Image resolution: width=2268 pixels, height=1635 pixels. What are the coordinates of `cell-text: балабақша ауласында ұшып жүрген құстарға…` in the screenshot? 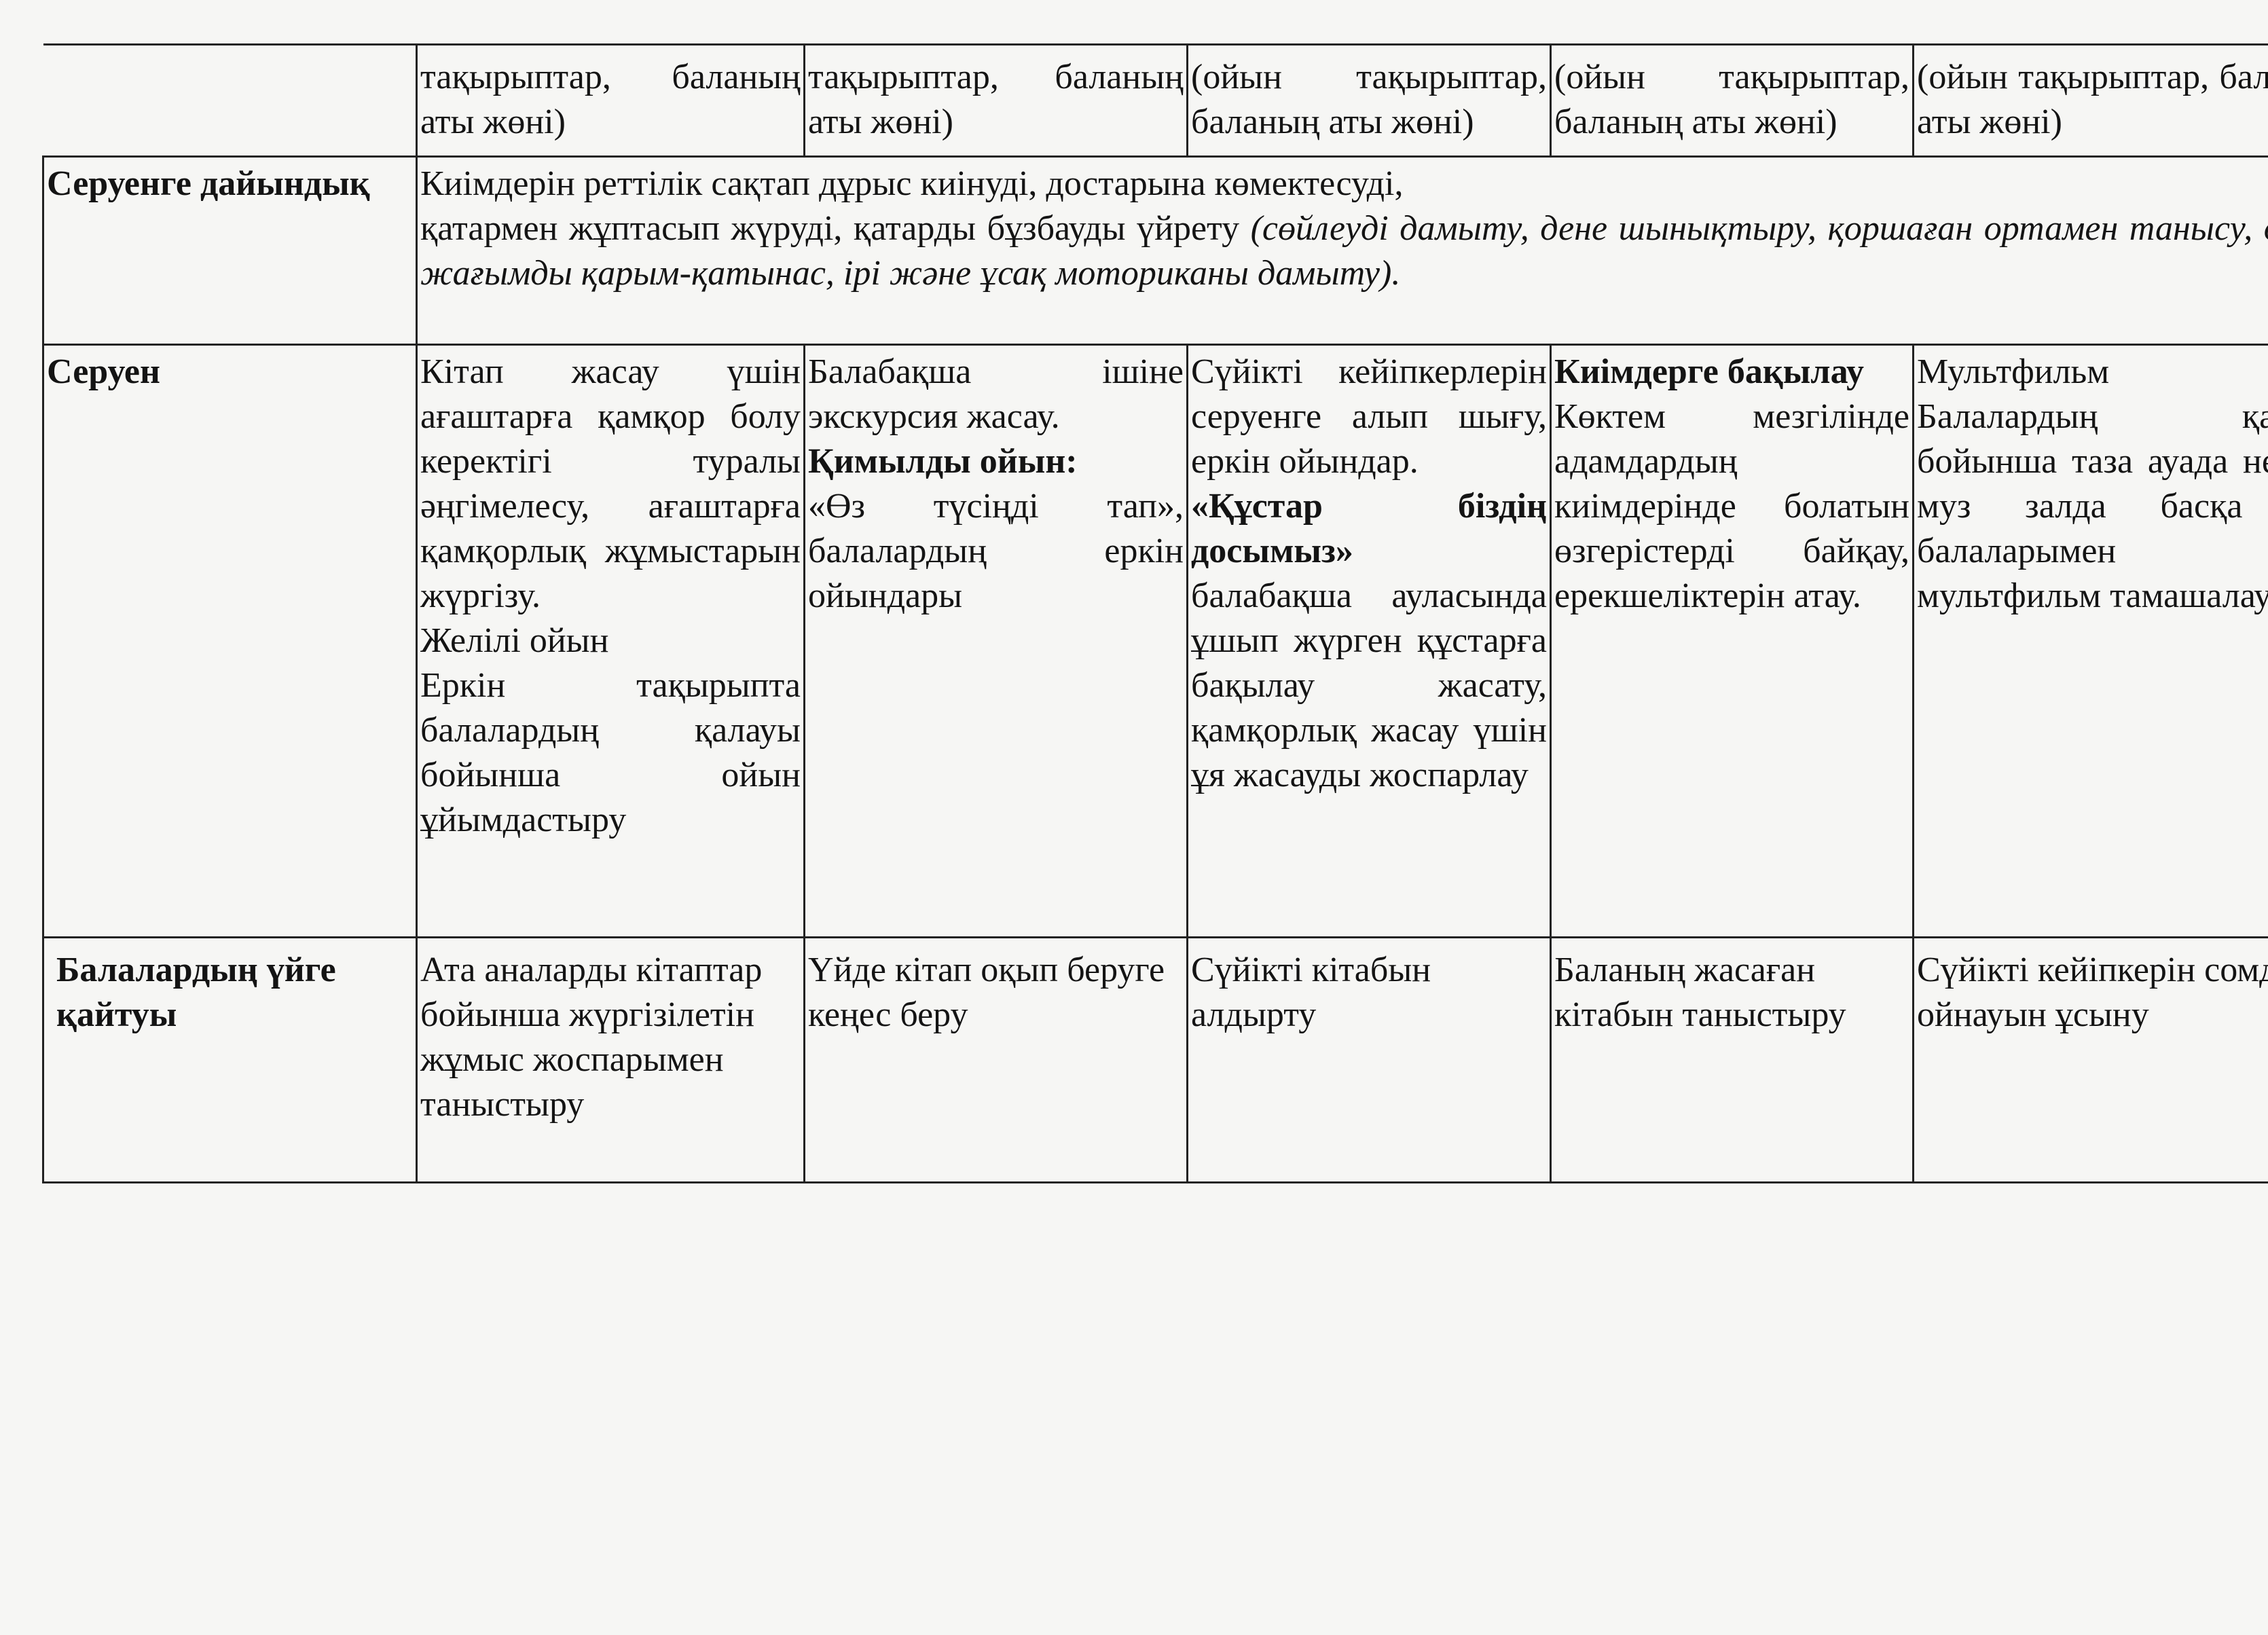 It's located at (1369, 685).